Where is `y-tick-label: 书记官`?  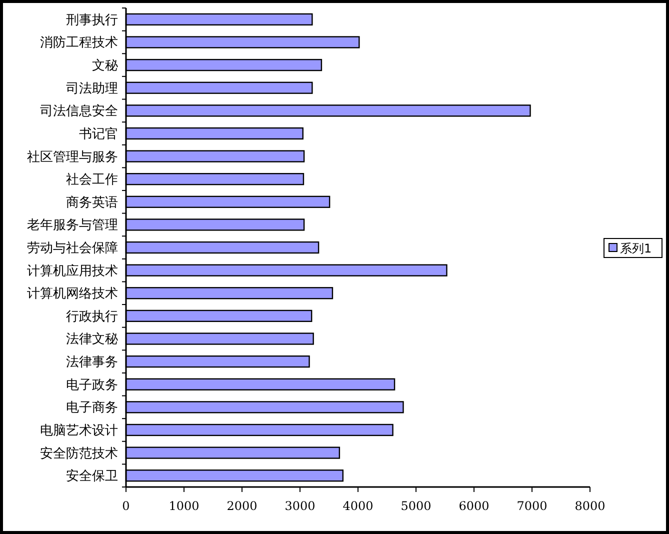
y-tick-label: 书记官 is located at coordinates (98, 134).